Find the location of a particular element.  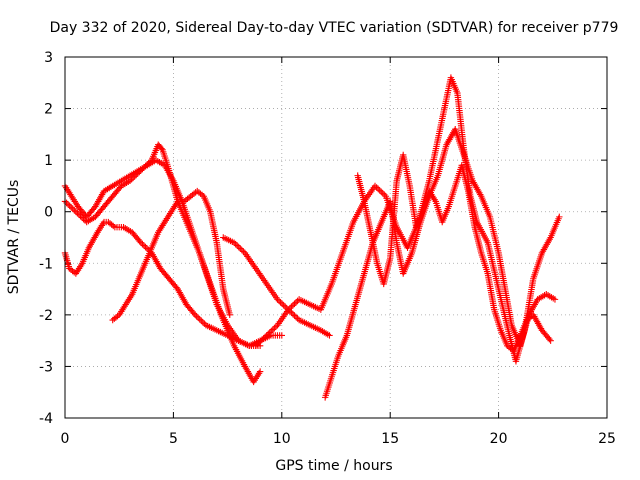

x-tick-label: 10 is located at coordinates (282, 439).